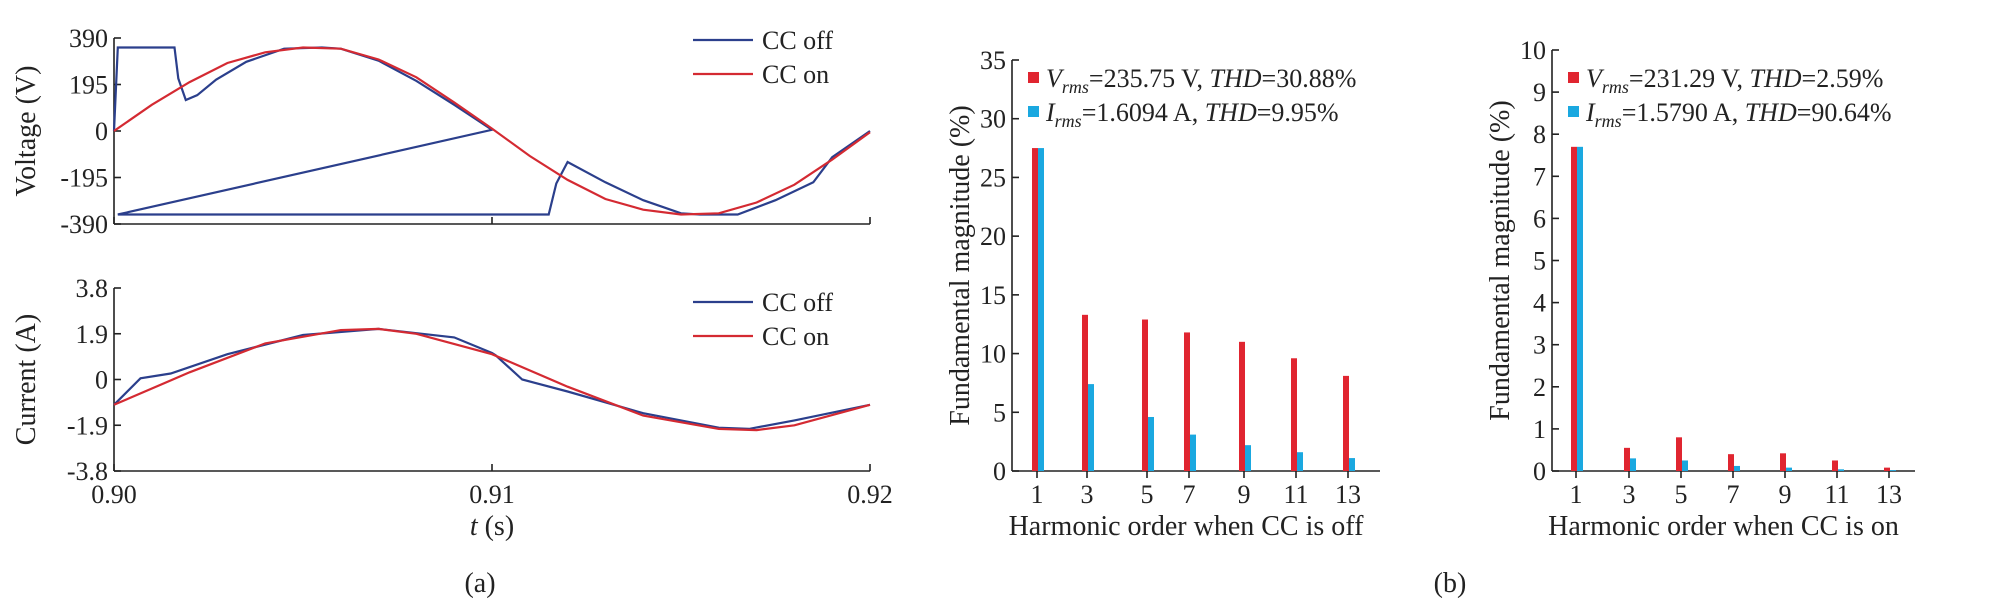  Describe the element at coordinates (797, 40) in the screenshot. I see `voltage-legend-label: CC off` at that location.